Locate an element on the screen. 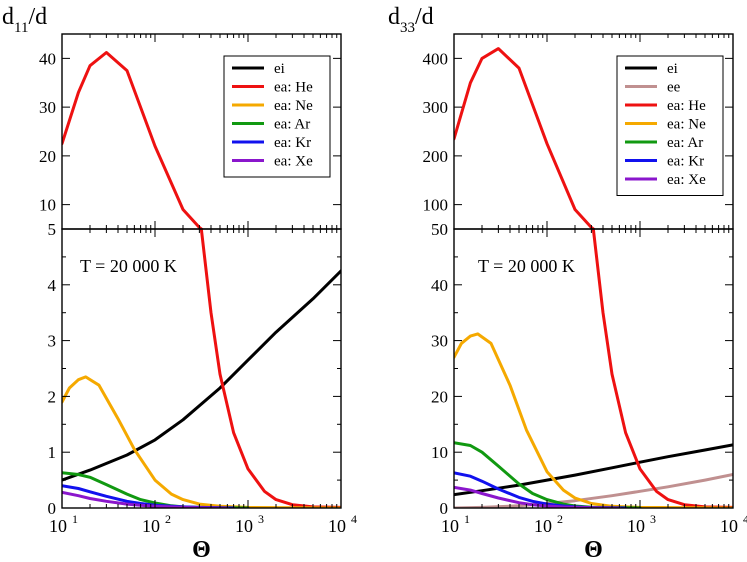 This screenshot has width=747, height=562. series-line-ei-upper is located at coordinates (593, 250).